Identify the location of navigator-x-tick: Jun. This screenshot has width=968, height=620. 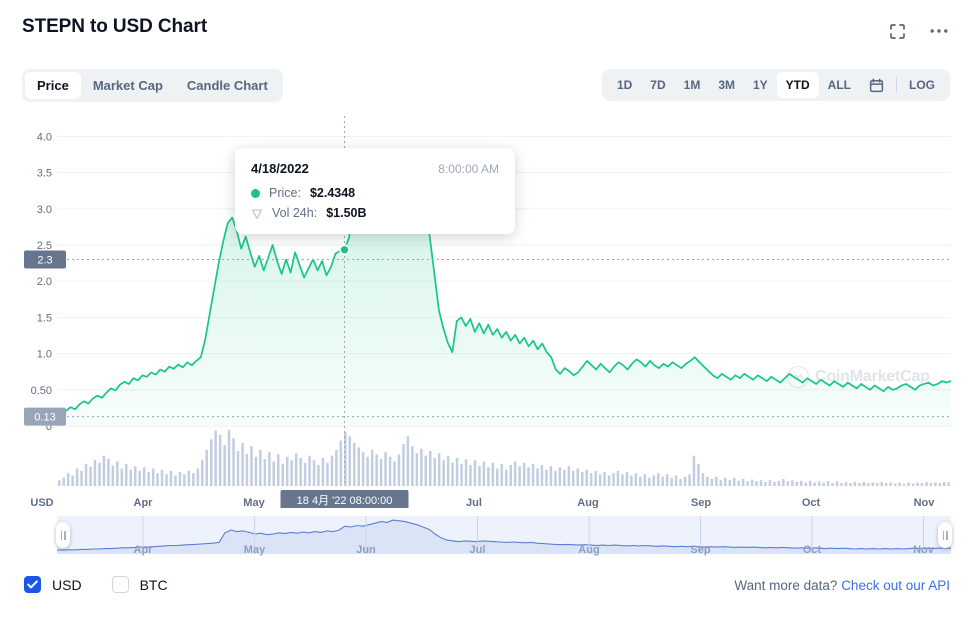
(366, 550).